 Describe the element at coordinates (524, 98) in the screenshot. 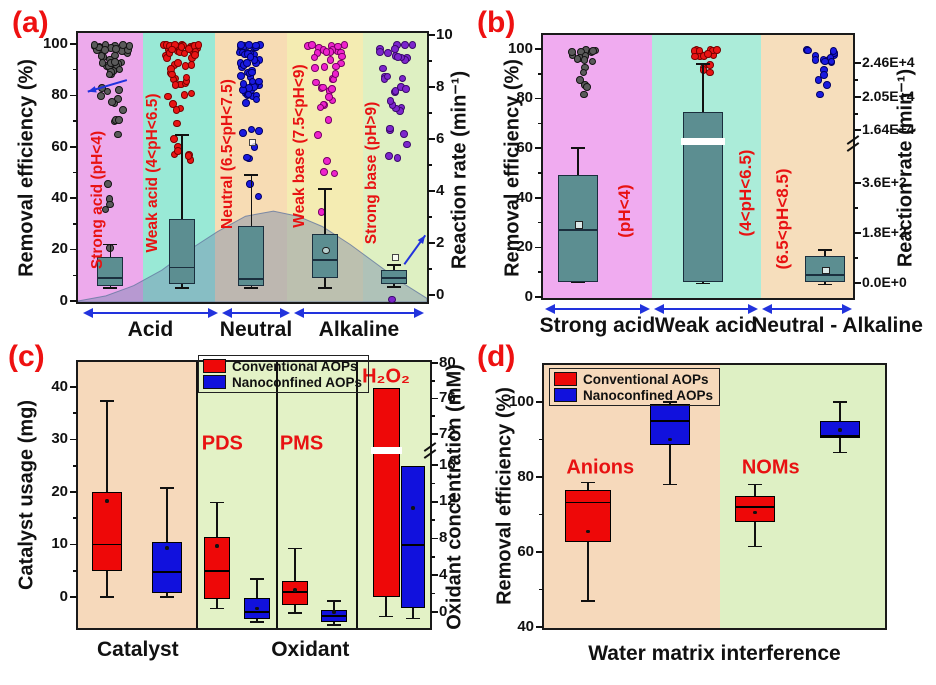

I see `left-tick-label: 80` at that location.